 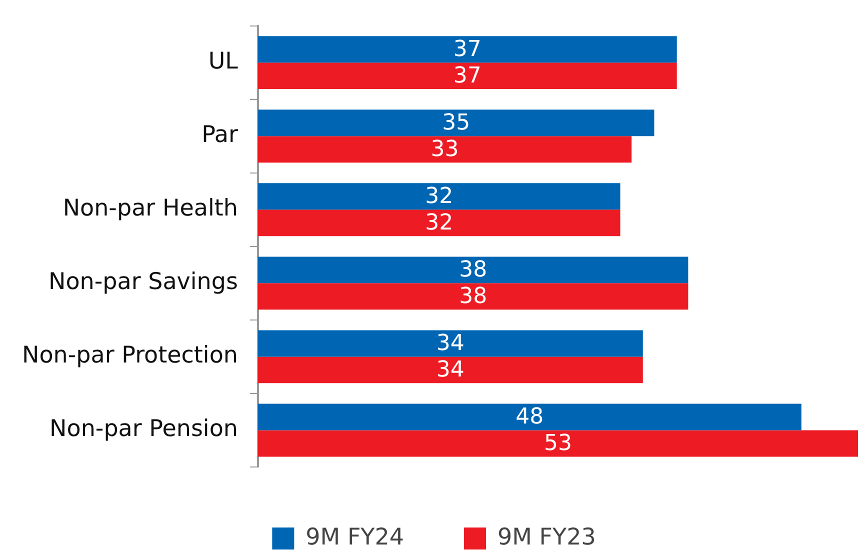 I want to click on data-label: 53, so click(x=558, y=443).